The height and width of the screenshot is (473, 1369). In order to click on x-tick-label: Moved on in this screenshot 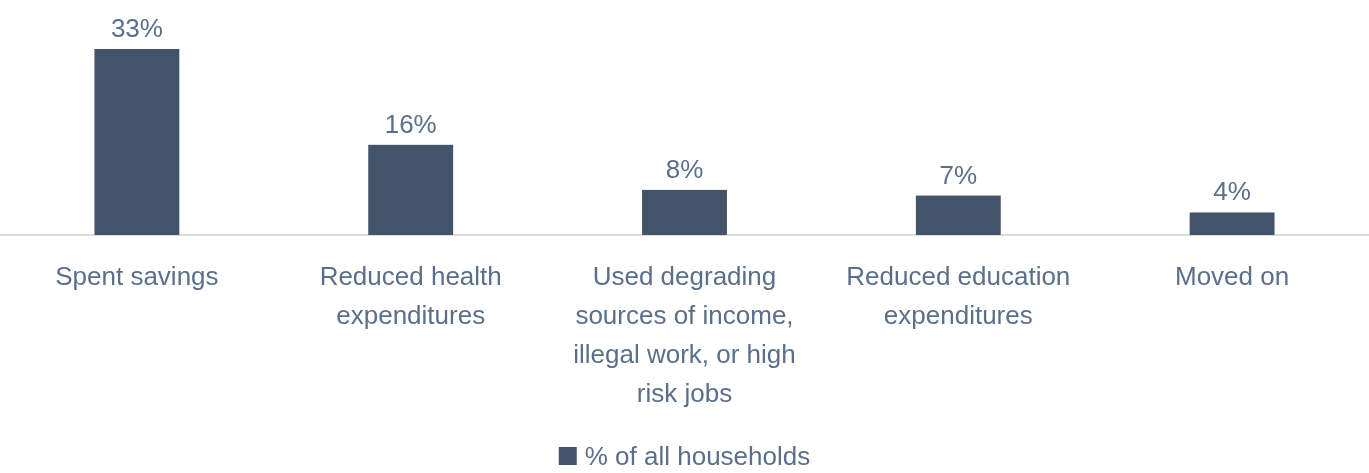, I will do `click(1232, 276)`.